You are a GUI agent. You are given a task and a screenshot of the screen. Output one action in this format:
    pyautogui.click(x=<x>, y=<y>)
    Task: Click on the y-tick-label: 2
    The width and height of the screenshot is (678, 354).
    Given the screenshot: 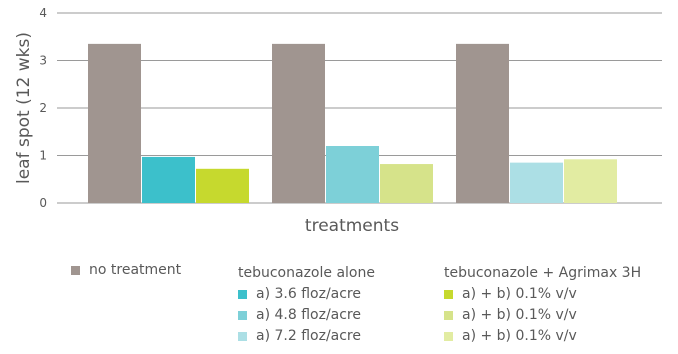 What is the action you would take?
    pyautogui.click(x=43, y=108)
    